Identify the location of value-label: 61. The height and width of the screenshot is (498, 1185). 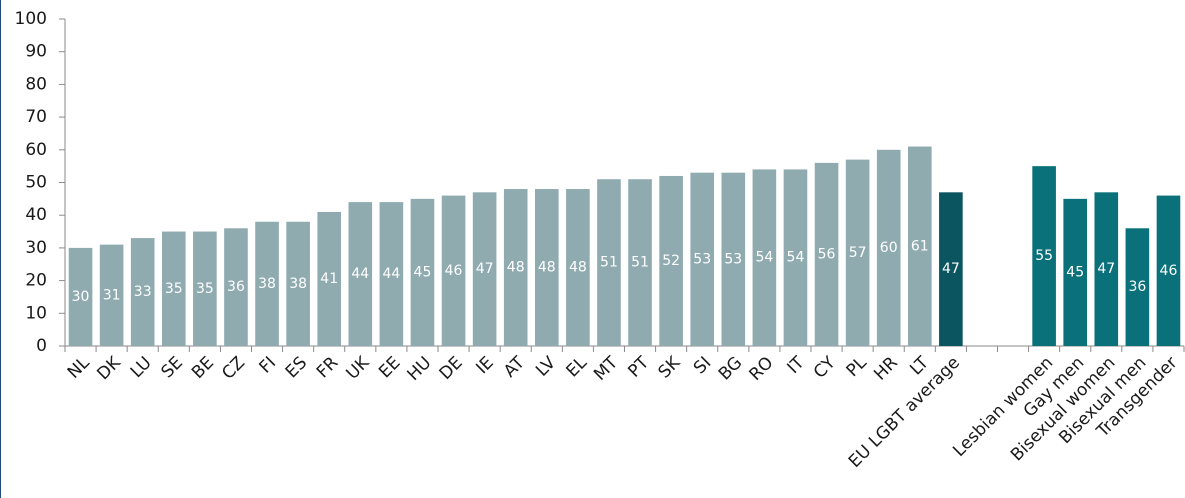
(920, 246).